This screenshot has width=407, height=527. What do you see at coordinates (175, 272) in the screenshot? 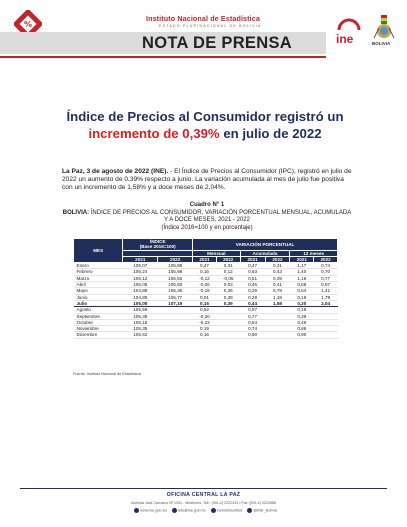
I see `table-cell: 105,98` at bounding box center [175, 272].